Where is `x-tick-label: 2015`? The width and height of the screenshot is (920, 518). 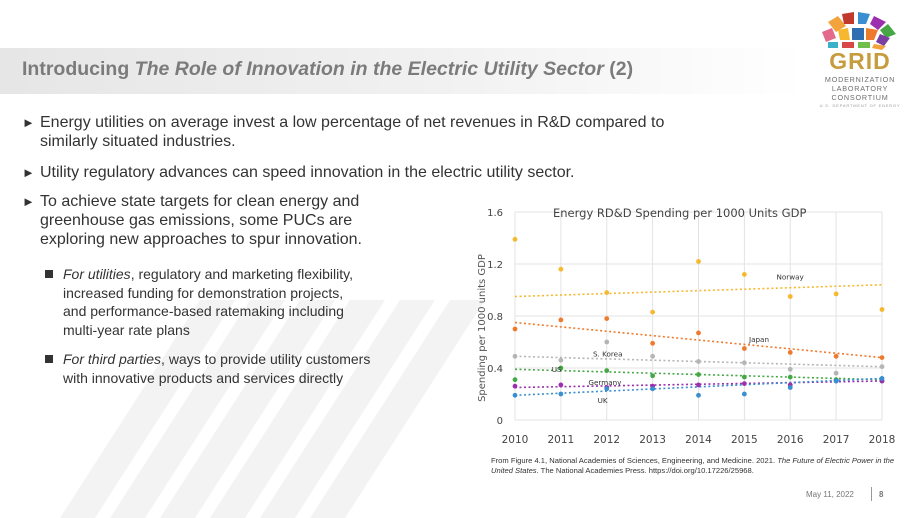 x-tick-label: 2015 is located at coordinates (744, 440).